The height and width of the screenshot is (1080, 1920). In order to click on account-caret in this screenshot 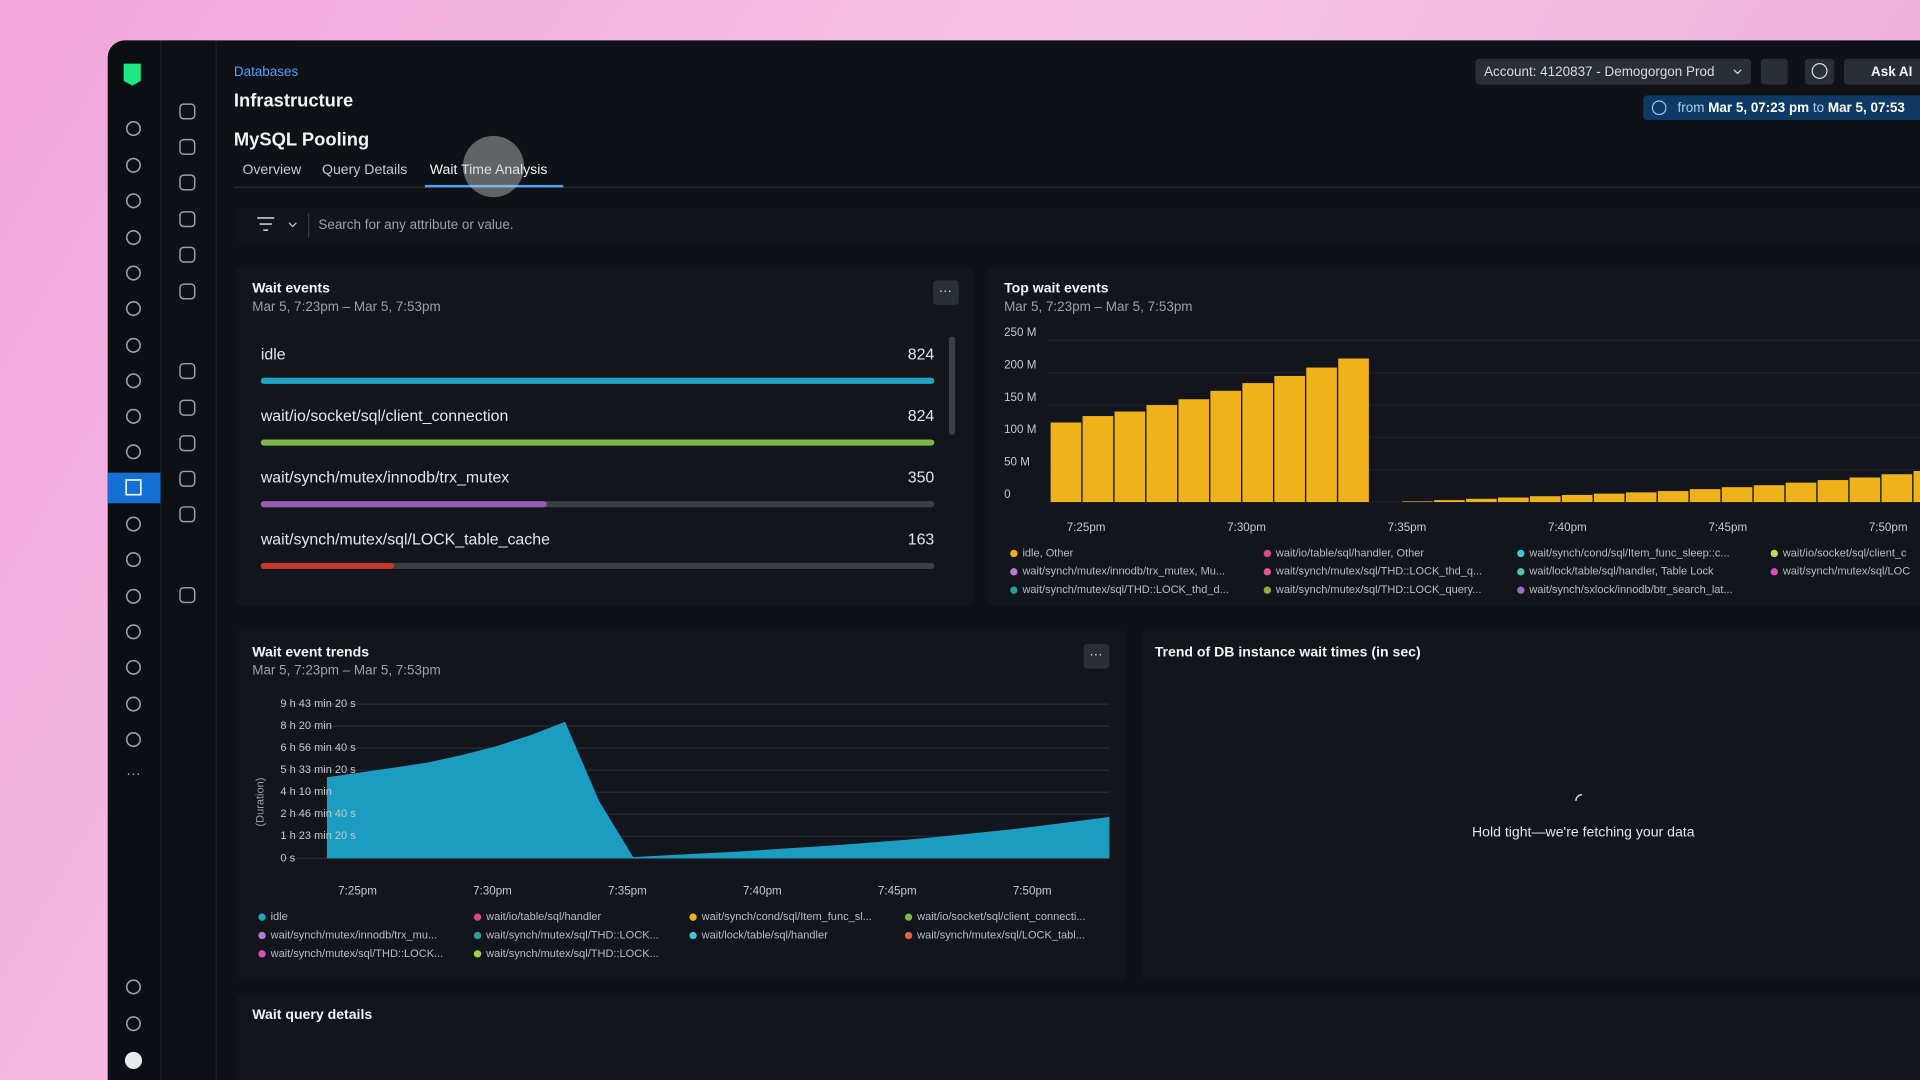, I will do `click(1737, 72)`.